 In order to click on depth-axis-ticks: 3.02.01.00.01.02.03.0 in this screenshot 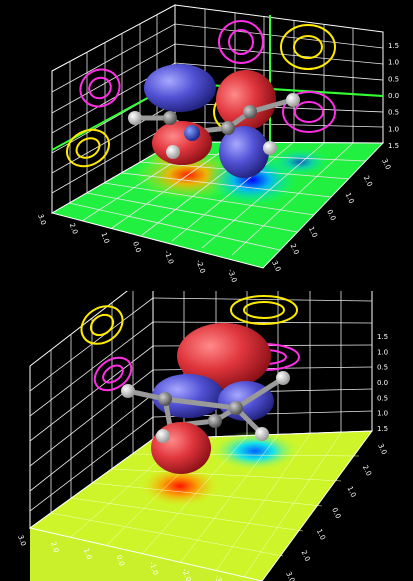, I will do `click(336, 511)`.